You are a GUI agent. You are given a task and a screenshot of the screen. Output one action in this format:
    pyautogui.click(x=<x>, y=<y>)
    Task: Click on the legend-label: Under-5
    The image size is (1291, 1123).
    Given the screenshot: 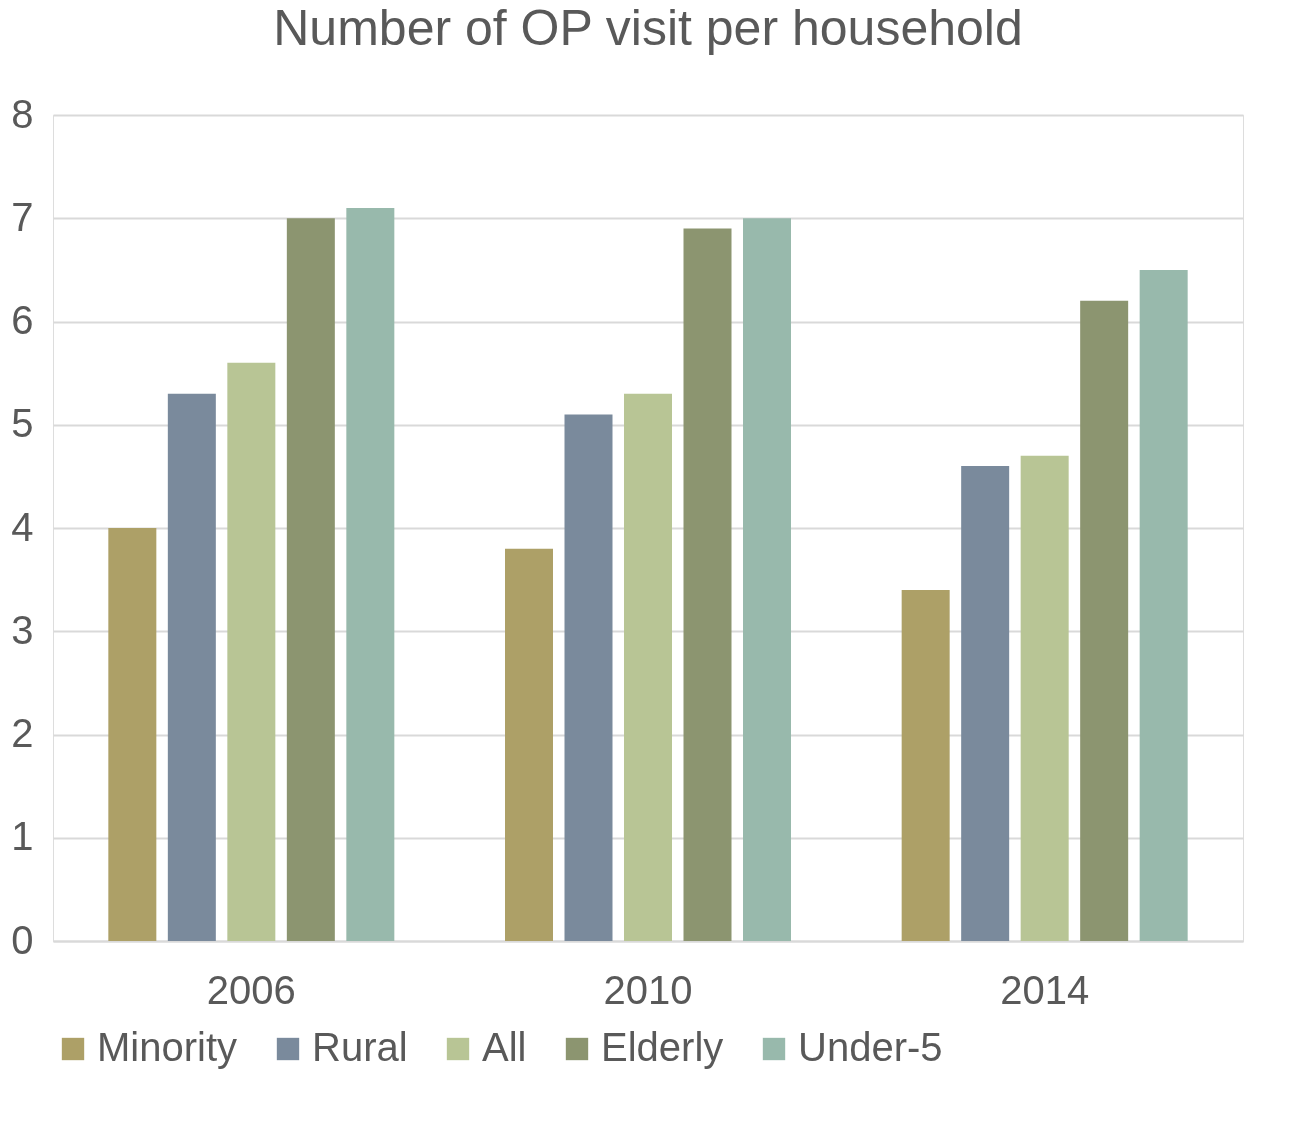 What is the action you would take?
    pyautogui.click(x=870, y=1047)
    